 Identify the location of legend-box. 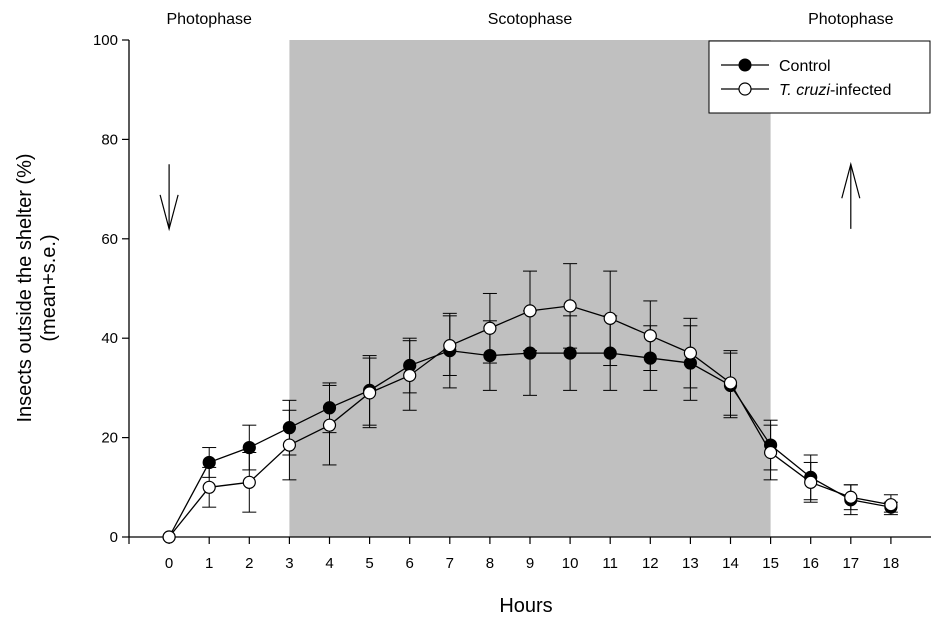
(819, 77).